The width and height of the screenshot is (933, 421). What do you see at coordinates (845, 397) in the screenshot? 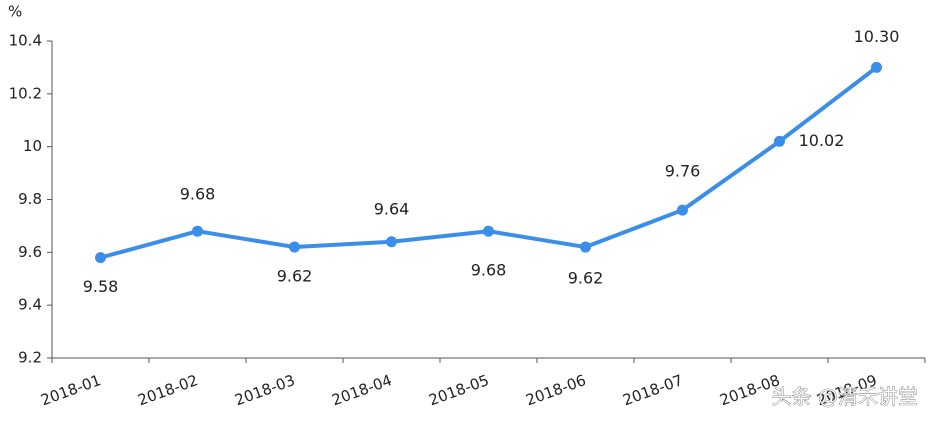
I see `watermark: 头条 @清禾讲堂` at bounding box center [845, 397].